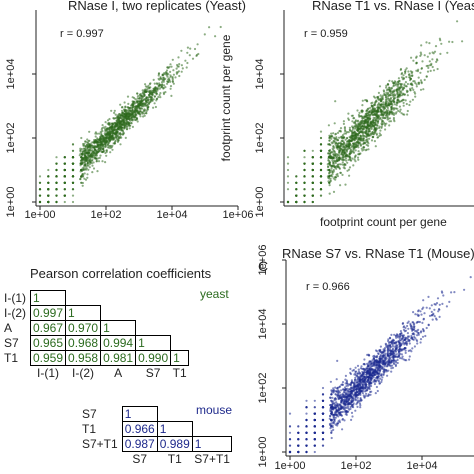 The height and width of the screenshot is (474, 474). What do you see at coordinates (130, 114) in the screenshot?
I see `scatter-points` at bounding box center [130, 114].